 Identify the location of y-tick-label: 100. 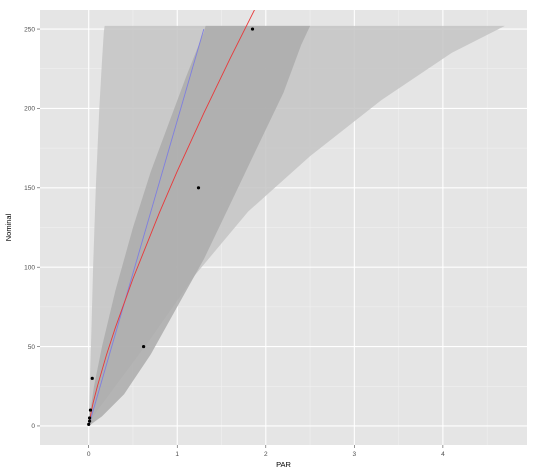
(29, 267).